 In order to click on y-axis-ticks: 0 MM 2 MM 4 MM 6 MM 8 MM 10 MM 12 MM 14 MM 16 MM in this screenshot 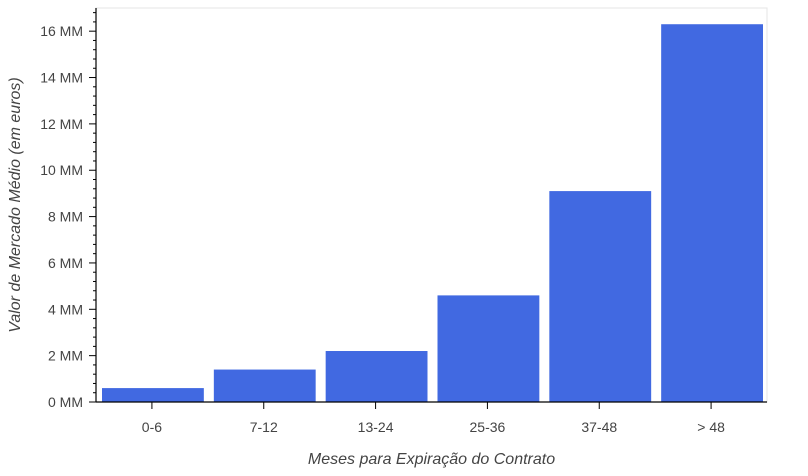, I will do `click(68, 211)`.